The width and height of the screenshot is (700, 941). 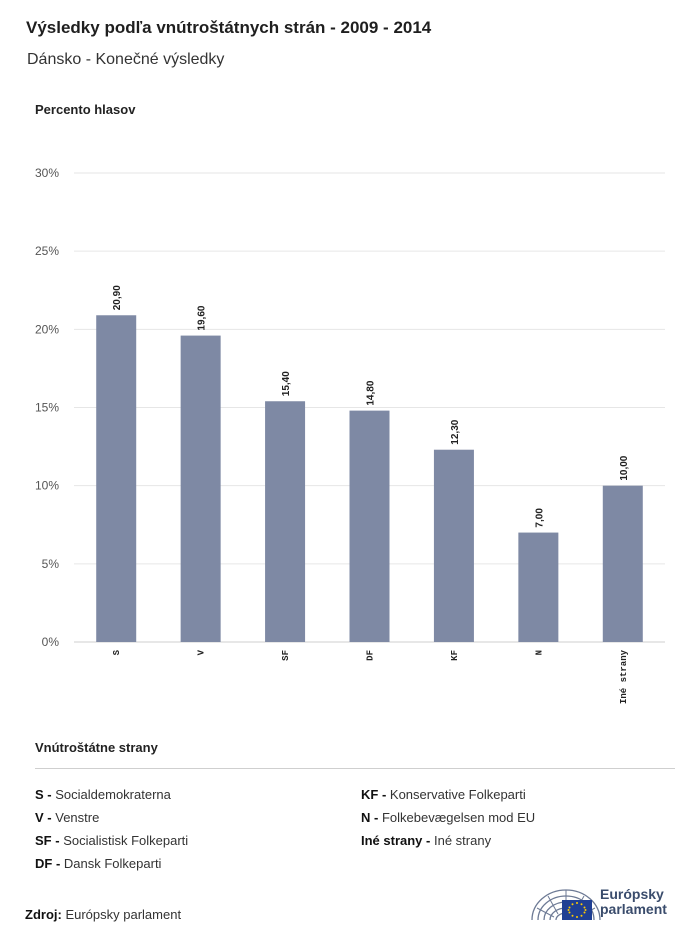 What do you see at coordinates (632, 894) in the screenshot?
I see `ep-logo-line1: Európsky` at bounding box center [632, 894].